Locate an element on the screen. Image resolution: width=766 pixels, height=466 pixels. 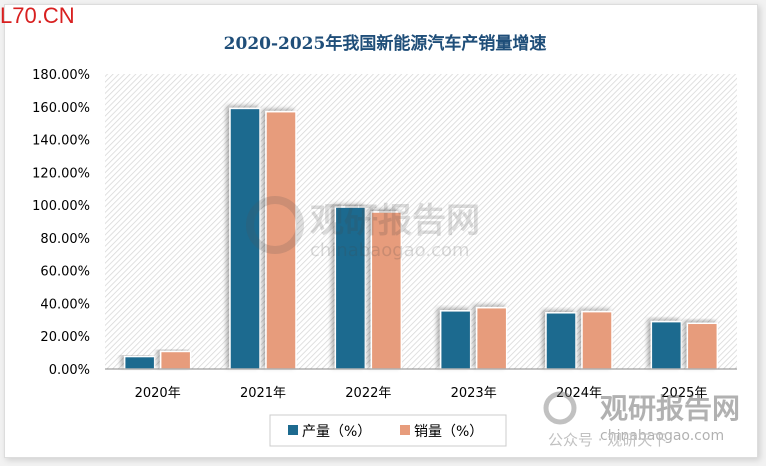
site-watermark: L70.CN is located at coordinates (37, 15).